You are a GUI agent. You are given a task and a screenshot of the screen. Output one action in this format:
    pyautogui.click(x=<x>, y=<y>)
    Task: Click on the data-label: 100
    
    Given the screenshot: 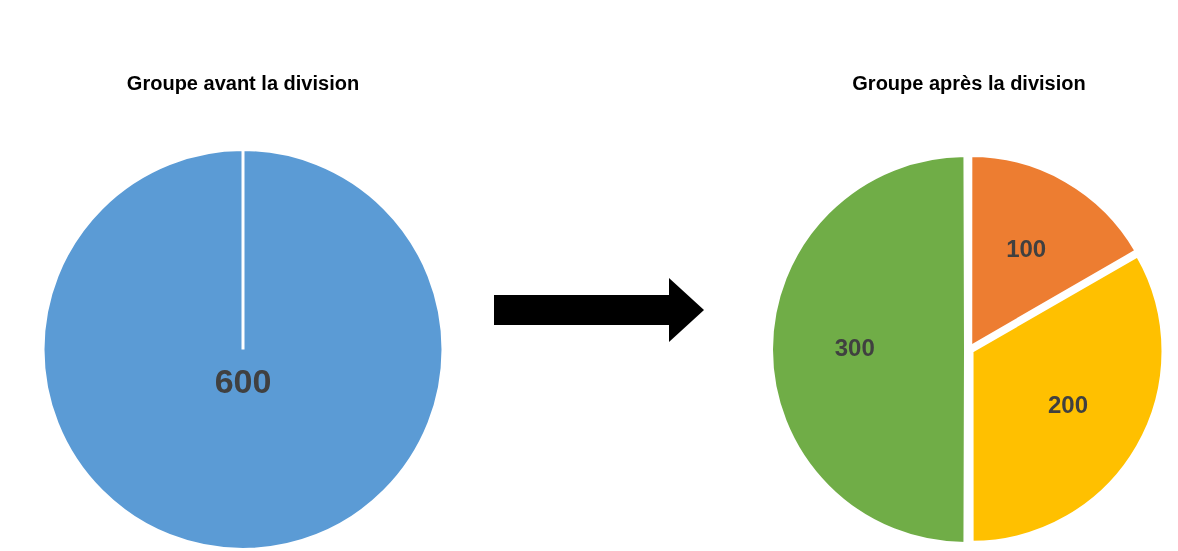 What is the action you would take?
    pyautogui.click(x=1026, y=249)
    